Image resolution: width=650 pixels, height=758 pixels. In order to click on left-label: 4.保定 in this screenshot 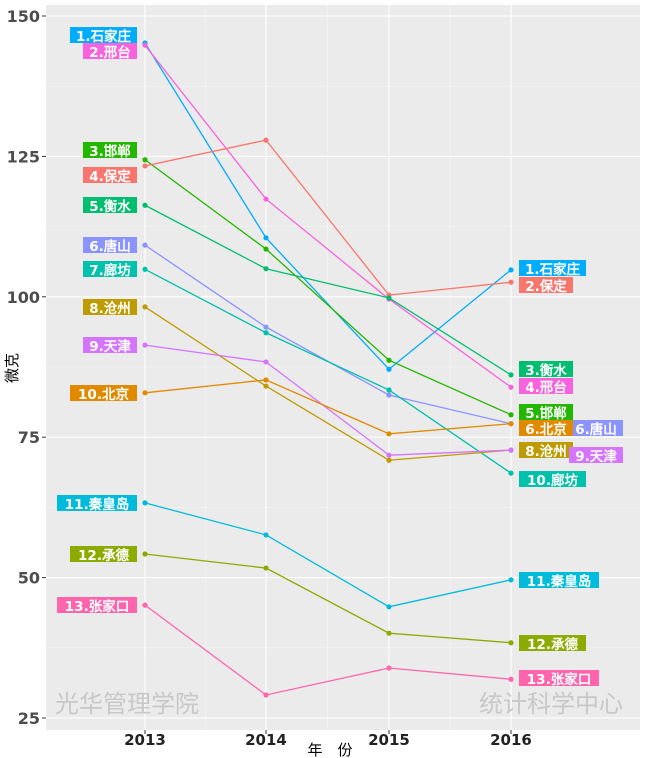, I will do `click(110, 176)`.